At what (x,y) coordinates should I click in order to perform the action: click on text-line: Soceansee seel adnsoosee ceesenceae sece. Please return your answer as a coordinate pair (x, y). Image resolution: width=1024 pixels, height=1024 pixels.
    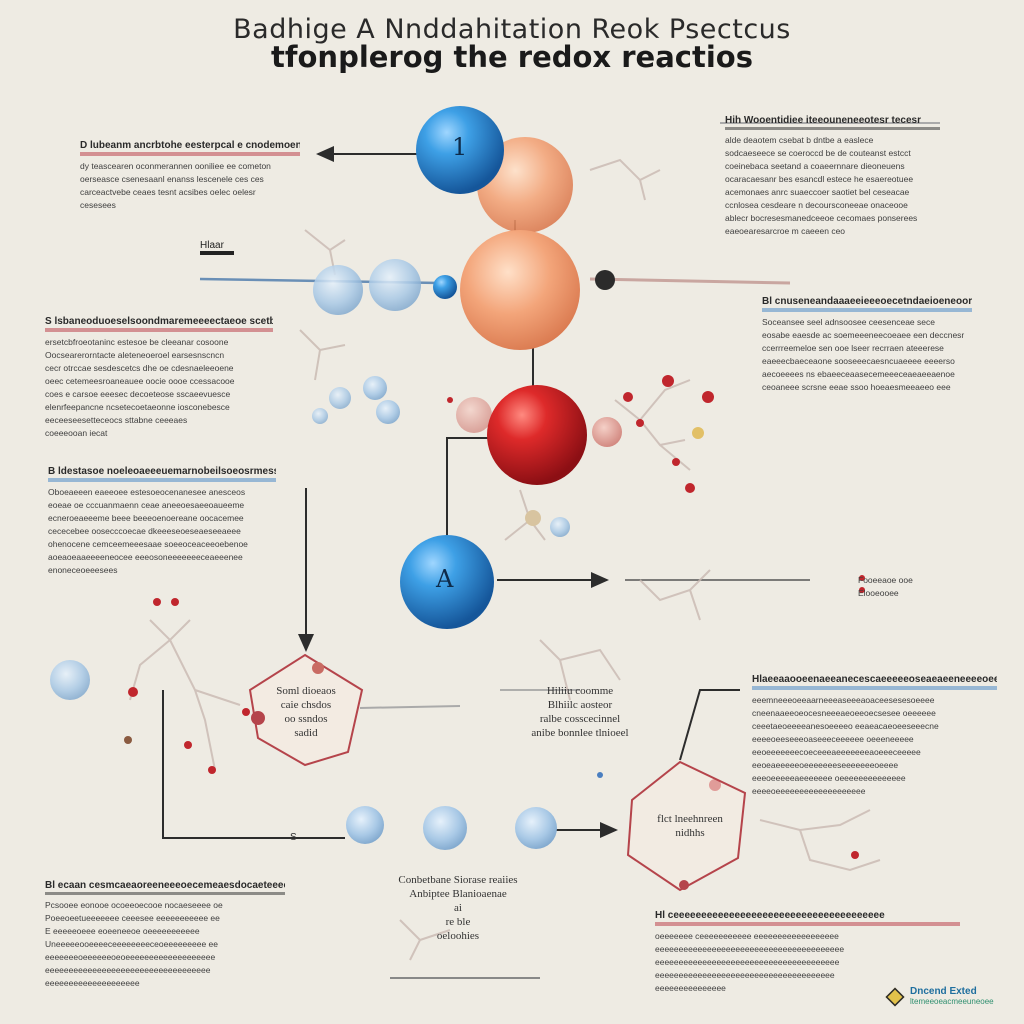
    Looking at the image, I should click on (848, 322).